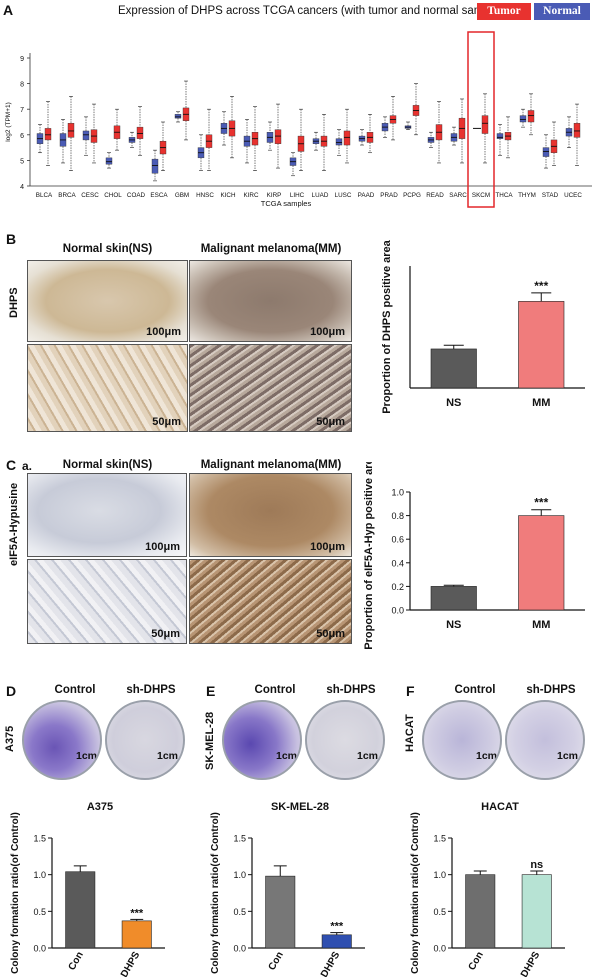 The height and width of the screenshot is (977, 600). What do you see at coordinates (562, 11) in the screenshot?
I see `legend-normal: Normal` at bounding box center [562, 11].